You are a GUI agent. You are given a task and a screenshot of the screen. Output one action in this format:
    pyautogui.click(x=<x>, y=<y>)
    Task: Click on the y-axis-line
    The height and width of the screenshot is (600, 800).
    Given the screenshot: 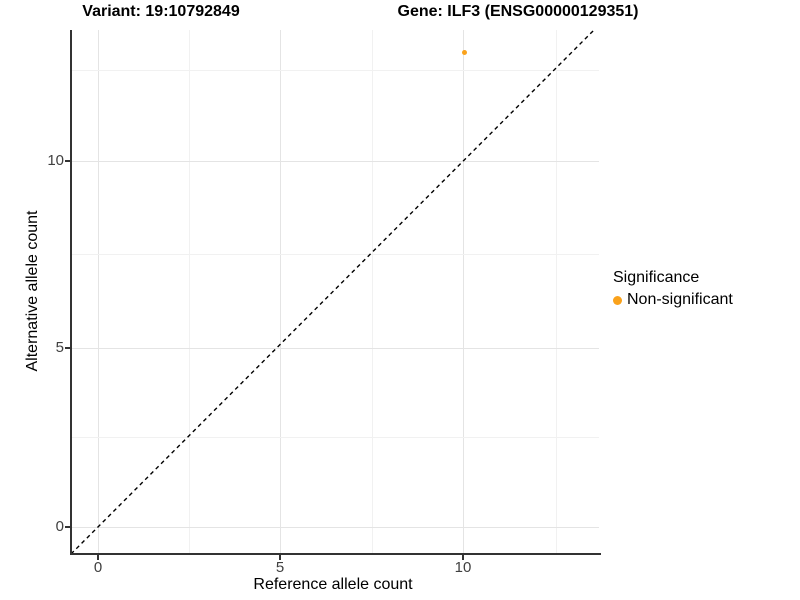 What is the action you would take?
    pyautogui.click(x=71, y=292)
    